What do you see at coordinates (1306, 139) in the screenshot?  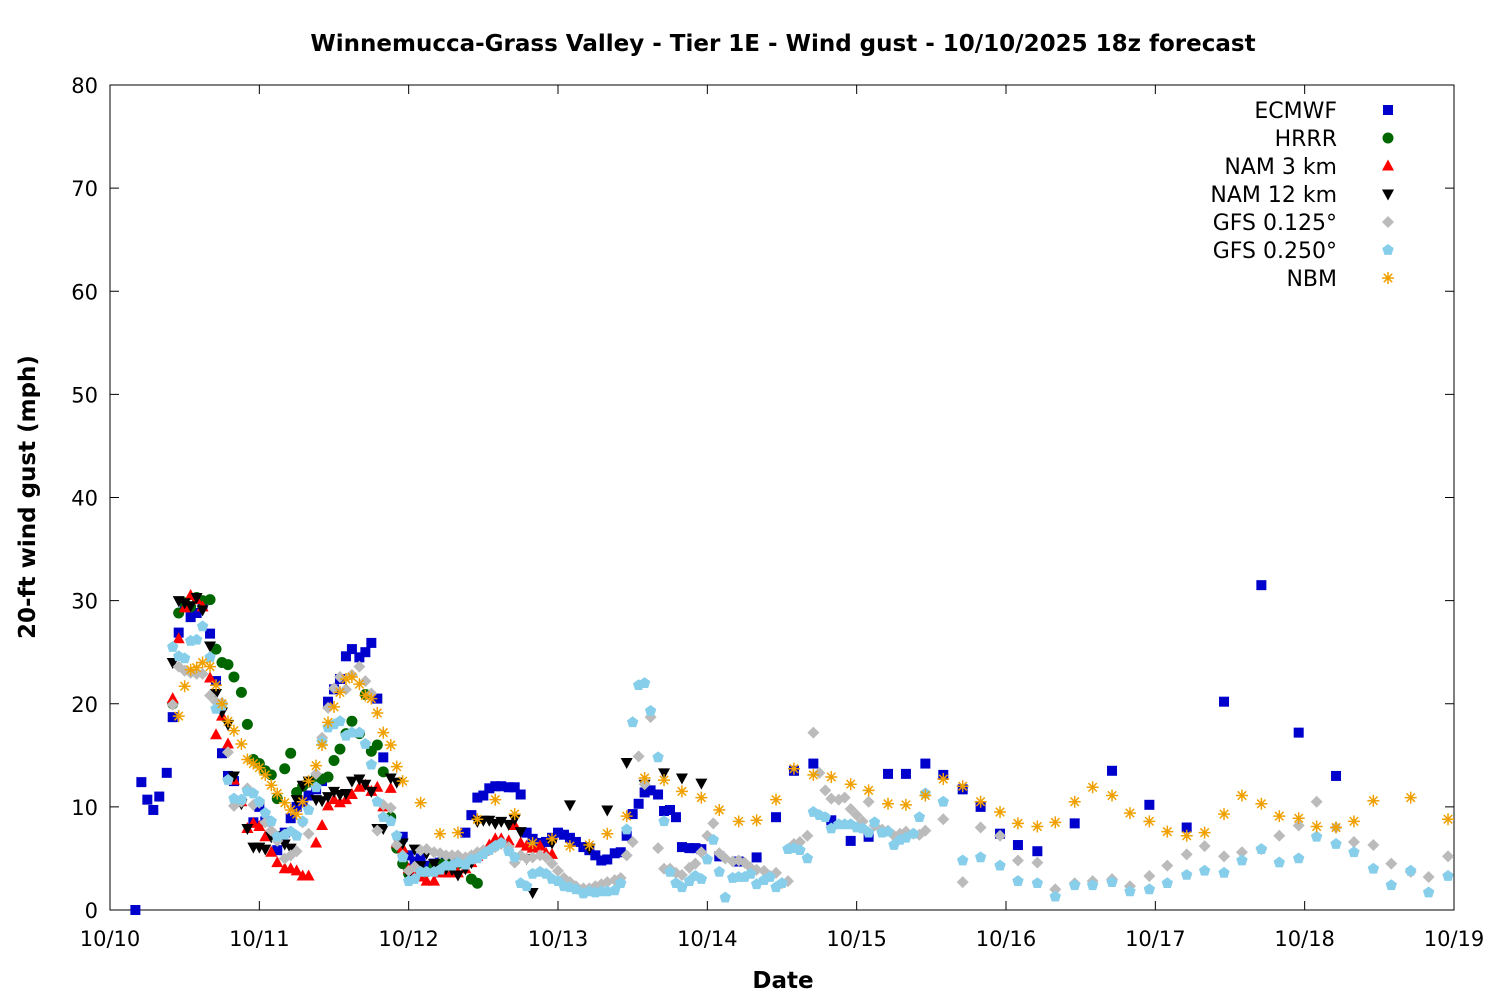 I see `legend-label: HRRR` at bounding box center [1306, 139].